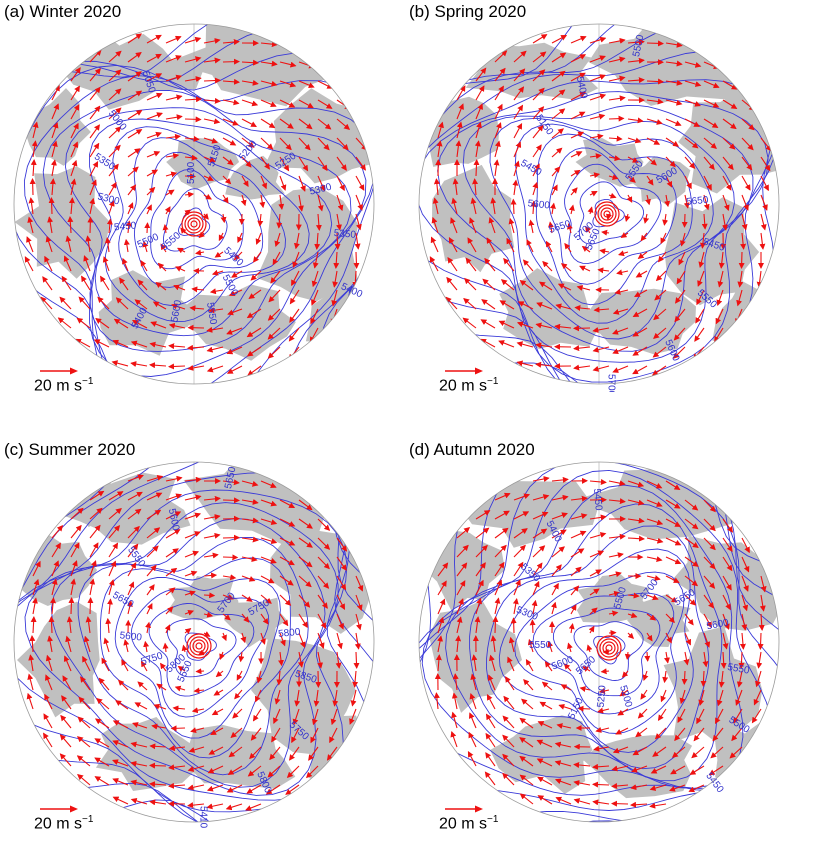 The height and width of the screenshot is (858, 821). What do you see at coordinates (472, 450) in the screenshot?
I see `panel-title: (d) Autumn 2020` at bounding box center [472, 450].